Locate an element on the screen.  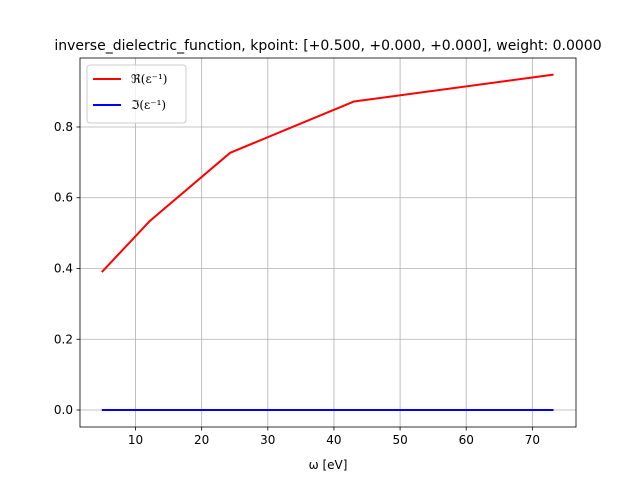
x-axis-label: ω [eV] is located at coordinates (328, 465).